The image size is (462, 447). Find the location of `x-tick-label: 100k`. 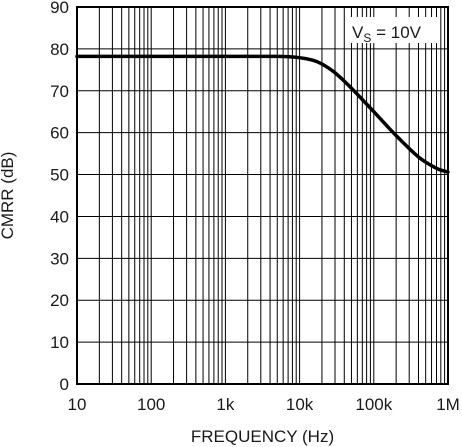

x-tick-label: 100k is located at coordinates (373, 404).